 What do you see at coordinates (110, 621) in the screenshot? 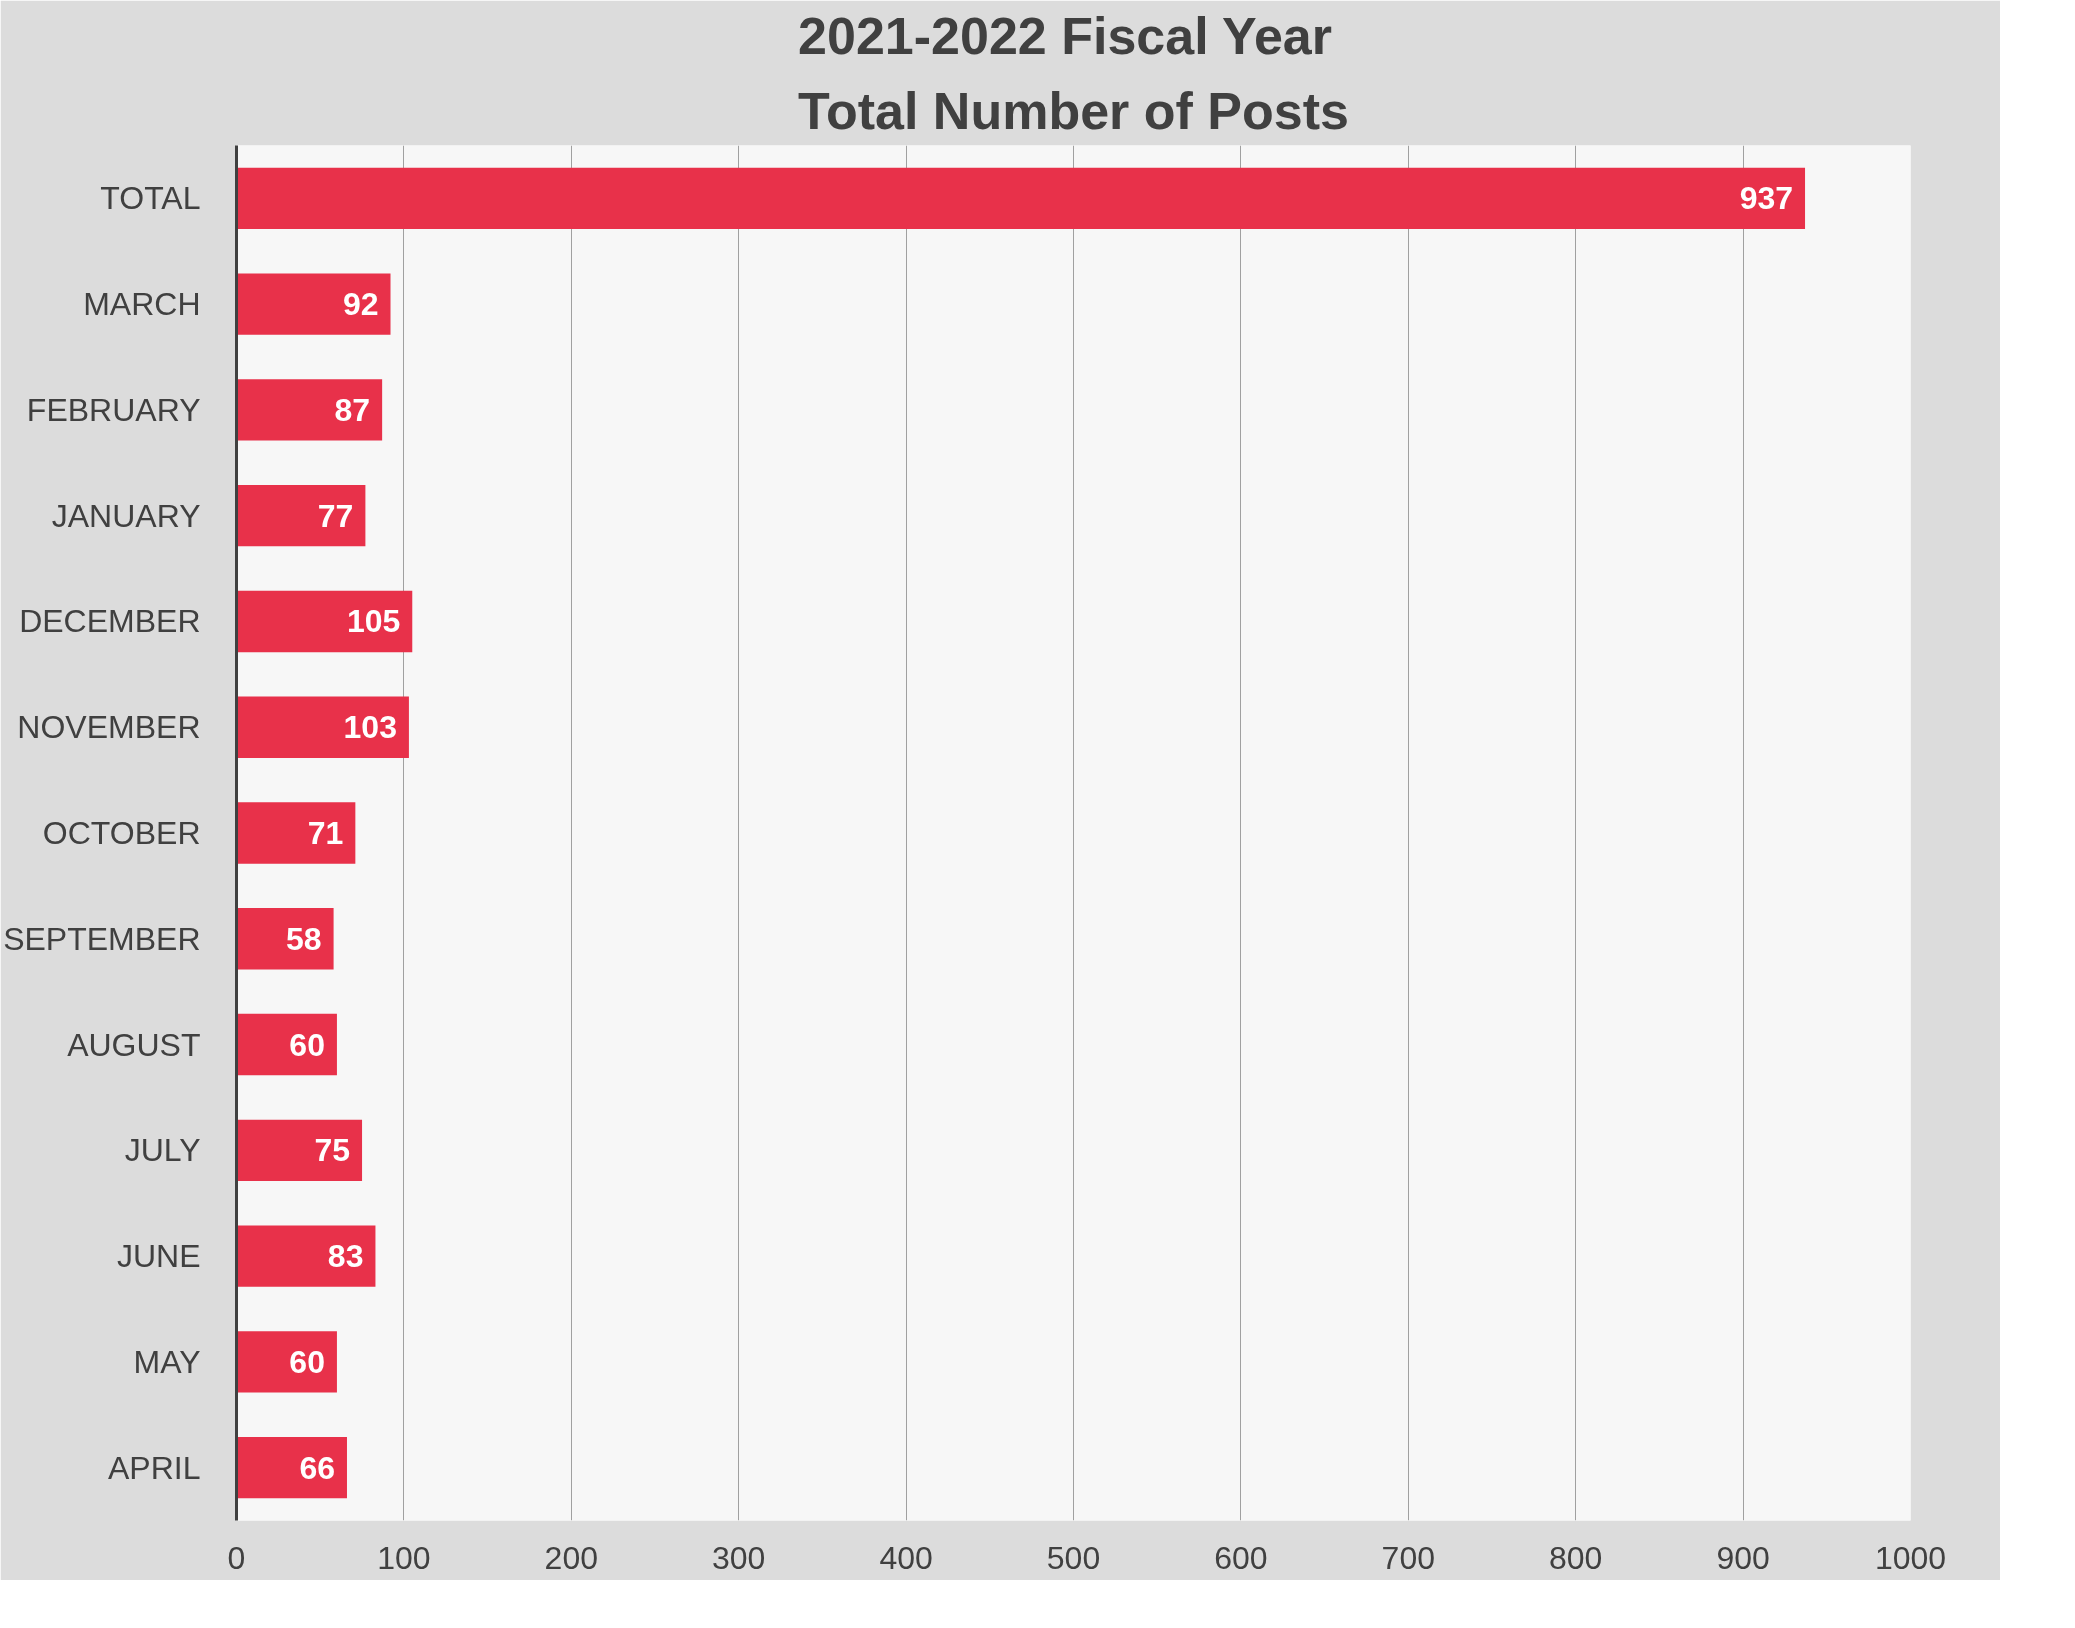
I see `y-tick-label: DECEMBER` at bounding box center [110, 621].